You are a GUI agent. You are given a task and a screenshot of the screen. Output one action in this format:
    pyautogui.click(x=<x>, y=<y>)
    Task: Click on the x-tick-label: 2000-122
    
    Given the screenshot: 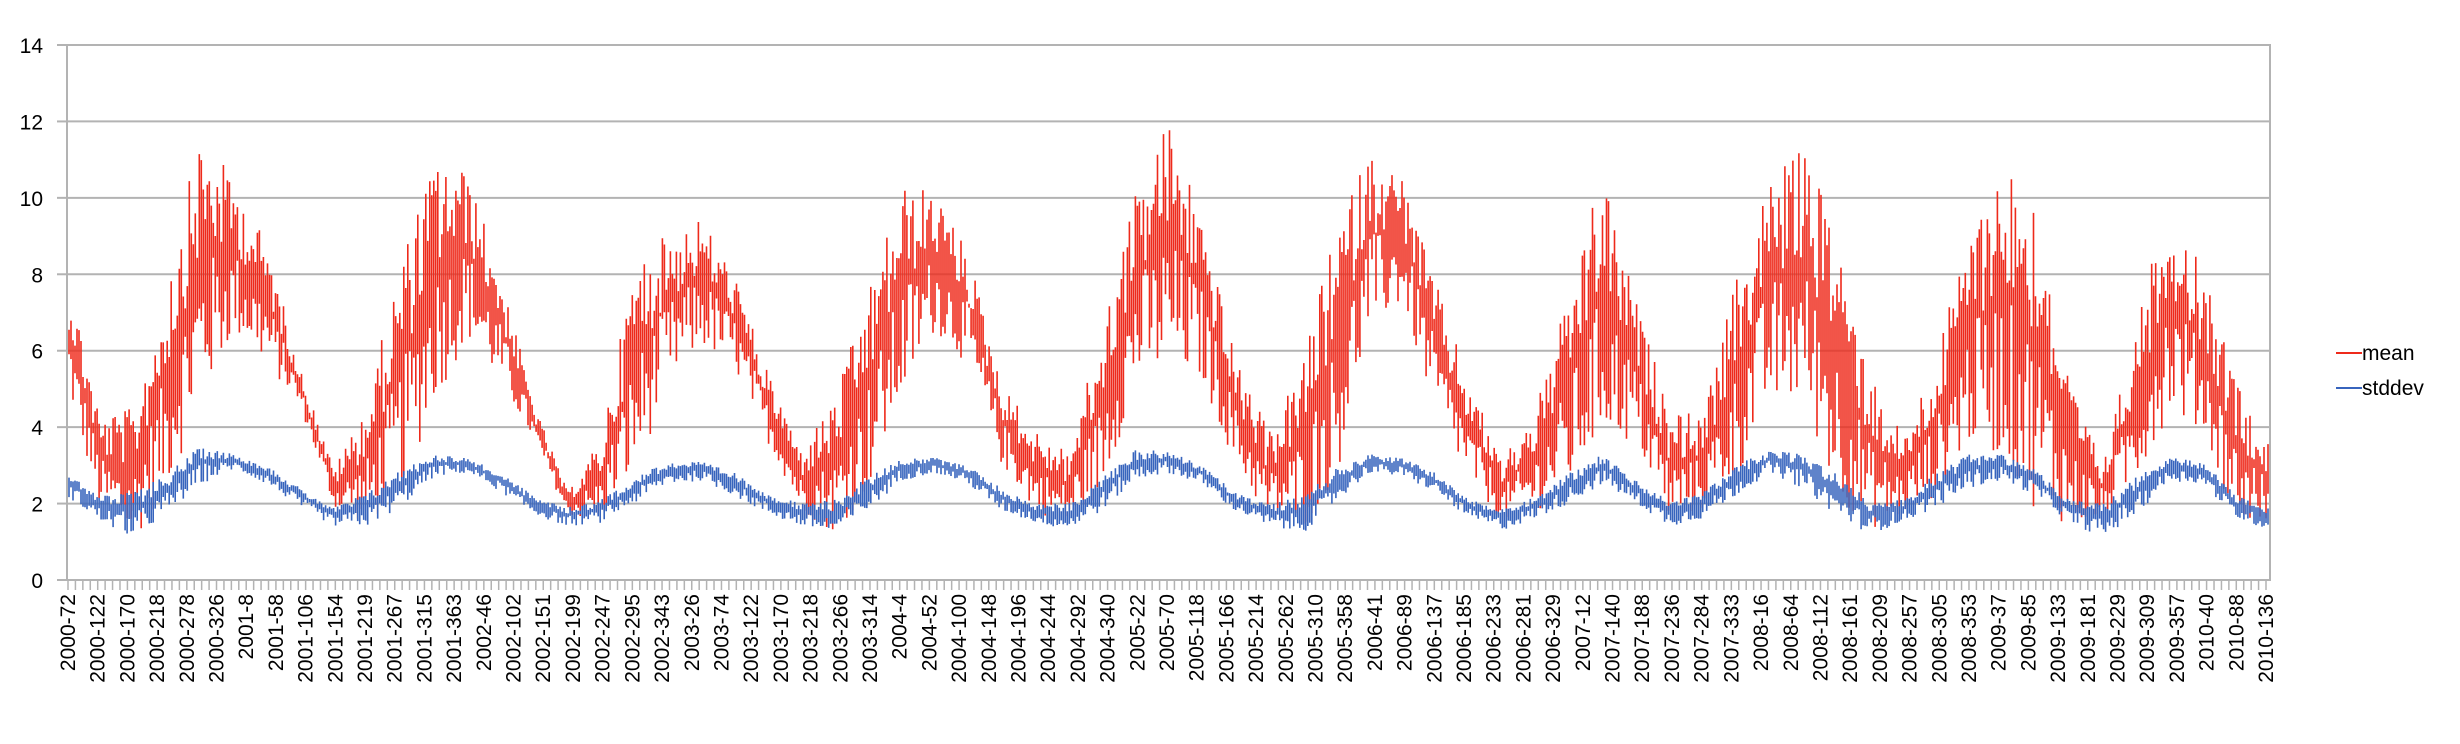 What is the action you would take?
    pyautogui.click(x=98, y=638)
    